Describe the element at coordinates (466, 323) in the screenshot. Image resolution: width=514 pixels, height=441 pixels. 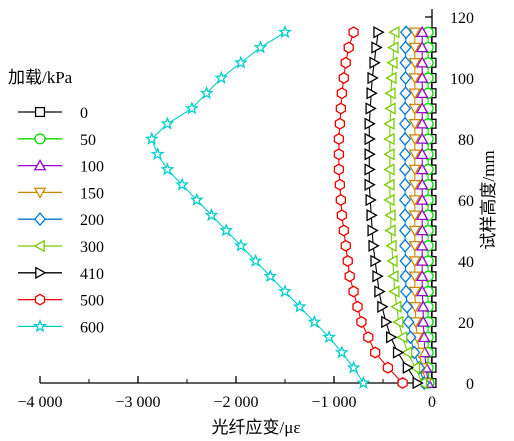
I see `y-tick-label: 20` at that location.